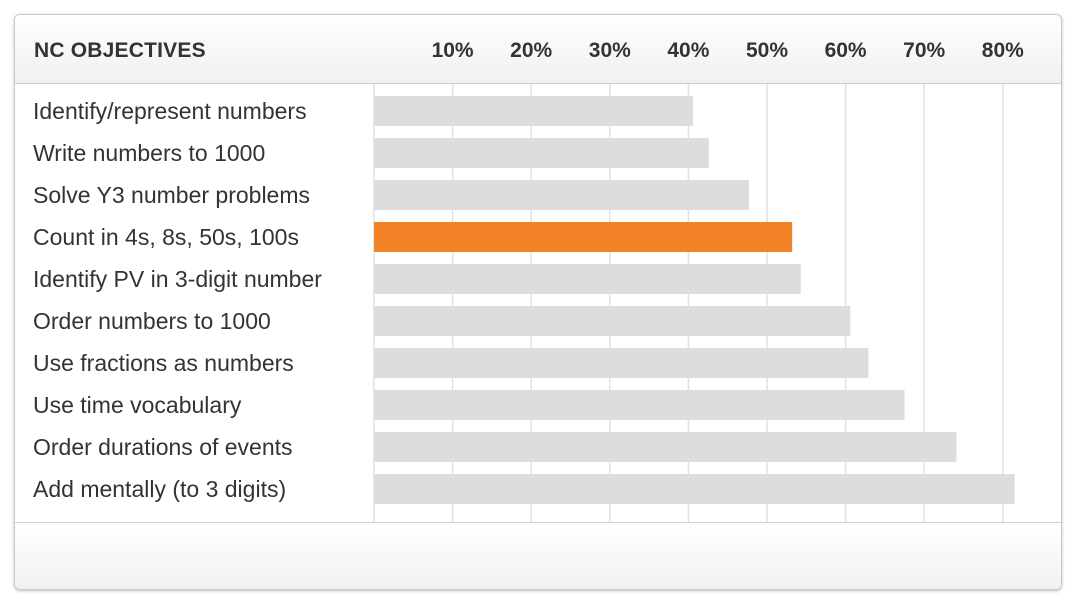 This screenshot has height=604, width=1076. Describe the element at coordinates (924, 50) in the screenshot. I see `x-tick-label: 70%` at that location.